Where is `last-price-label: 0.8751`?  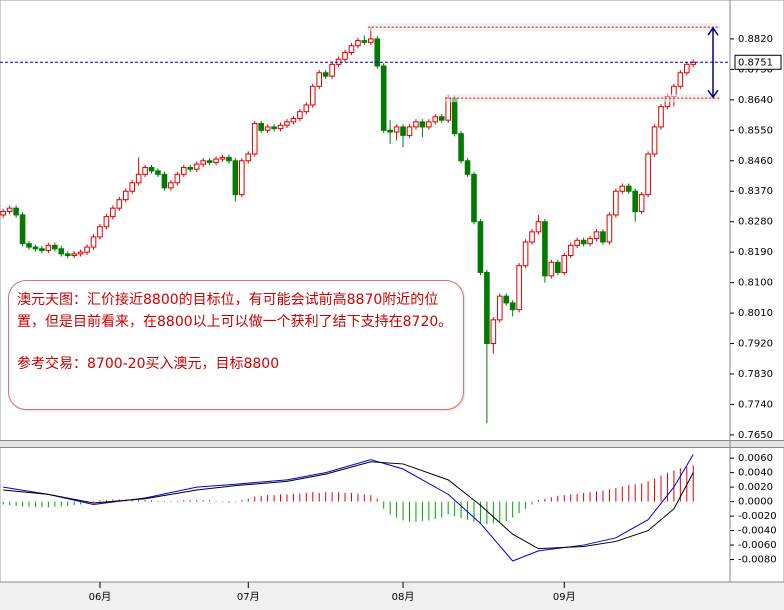
last-price-label: 0.8751 is located at coordinates (755, 62).